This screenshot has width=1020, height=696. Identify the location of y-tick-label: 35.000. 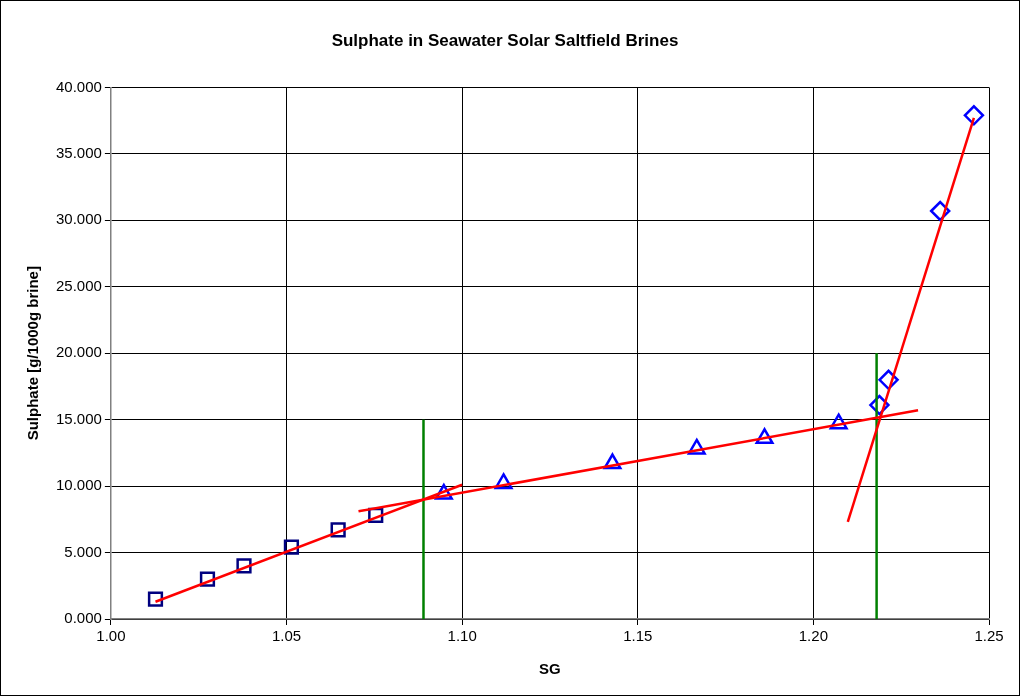
(78, 152).